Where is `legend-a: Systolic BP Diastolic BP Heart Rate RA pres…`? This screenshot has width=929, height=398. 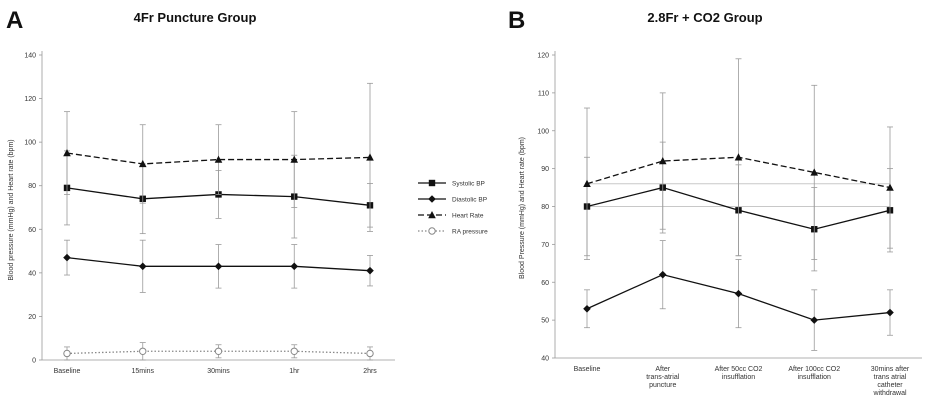 legend-a: Systolic BP Diastolic BP Heart Rate RA pres… is located at coordinates (453, 207).